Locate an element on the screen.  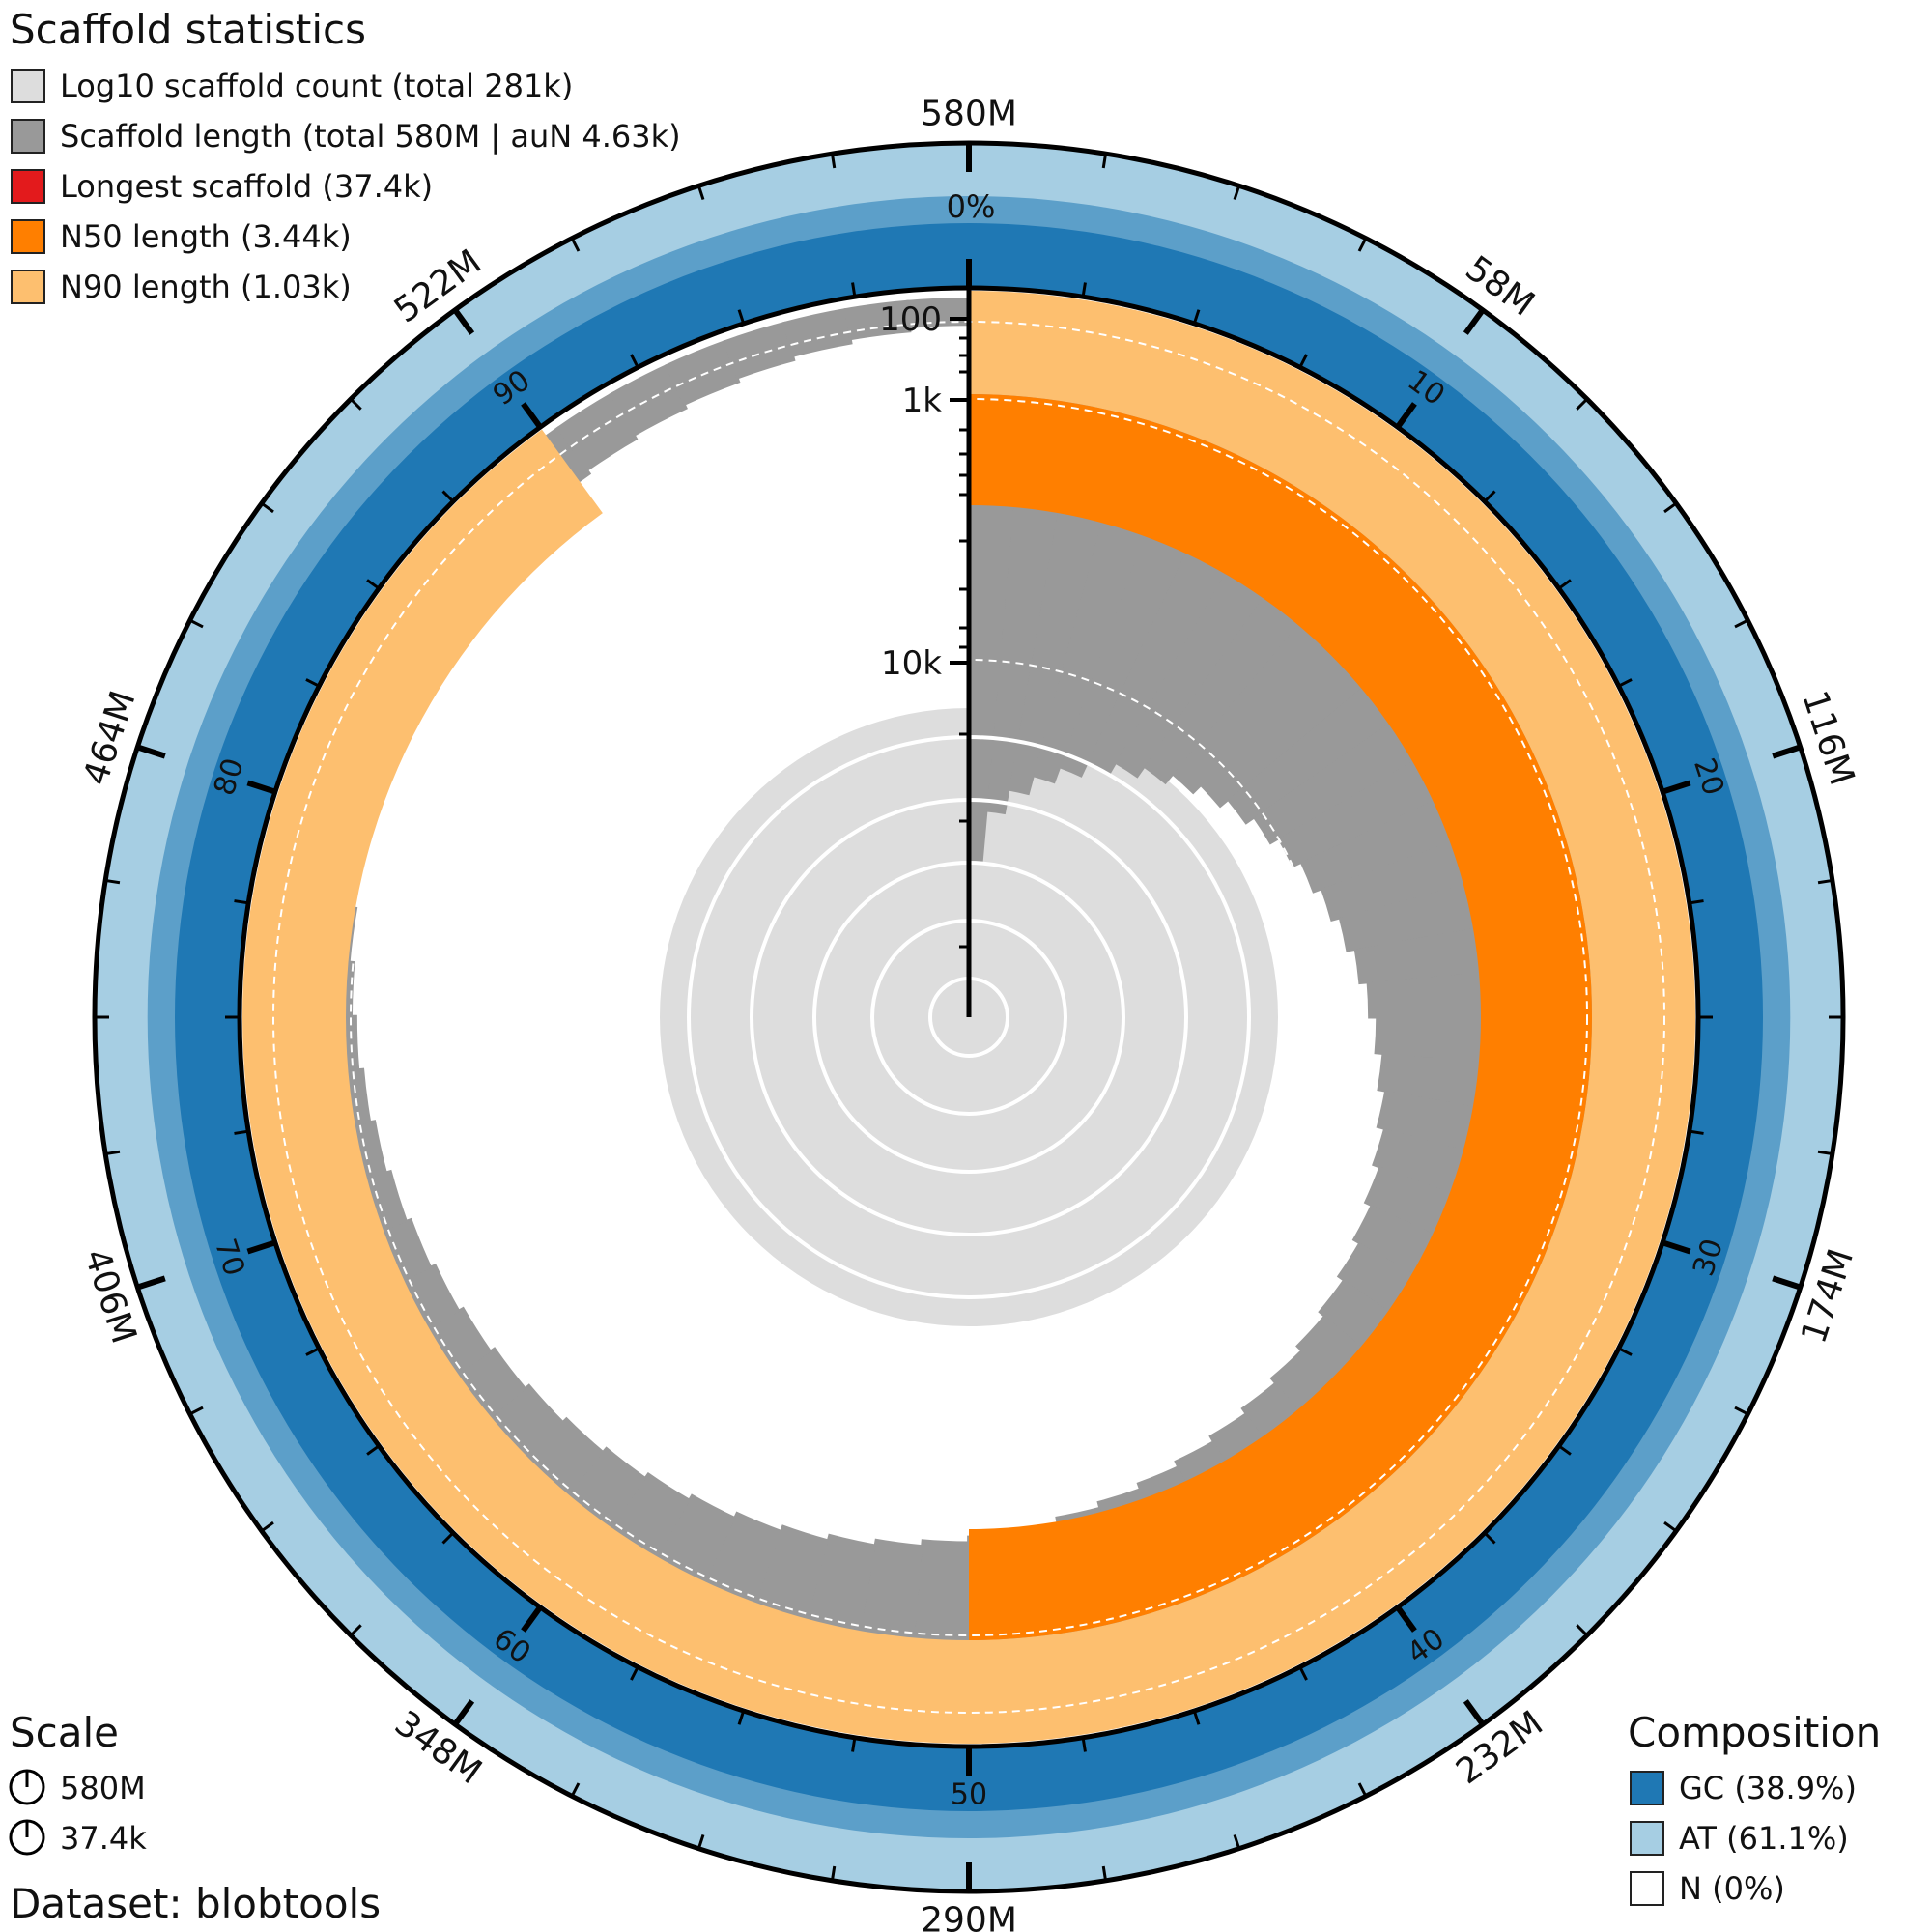
percent-tick-label: 50 is located at coordinates (969, 1795).